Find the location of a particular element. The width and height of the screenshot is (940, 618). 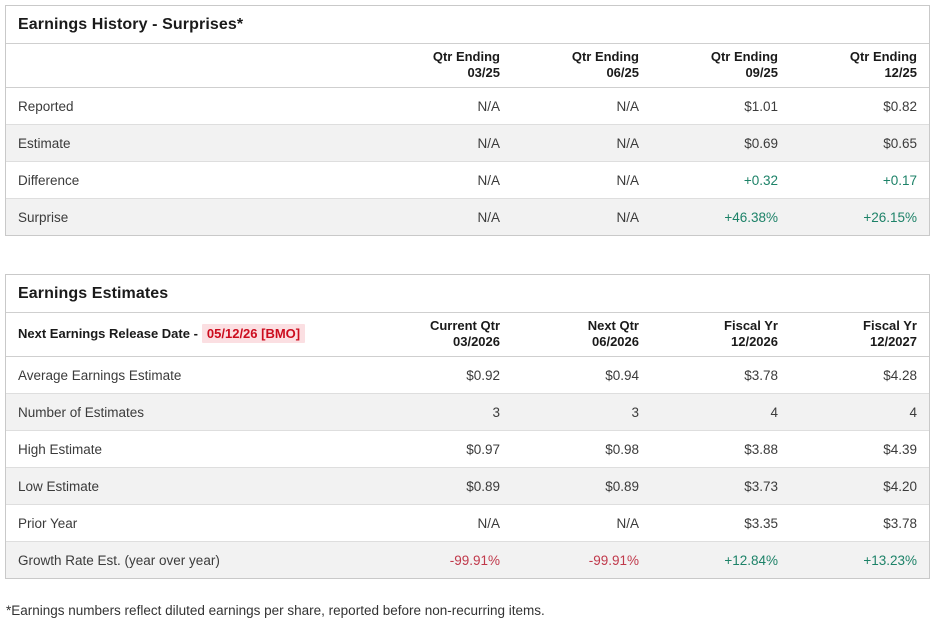

row-label: Number of Estimates is located at coordinates (189, 412).